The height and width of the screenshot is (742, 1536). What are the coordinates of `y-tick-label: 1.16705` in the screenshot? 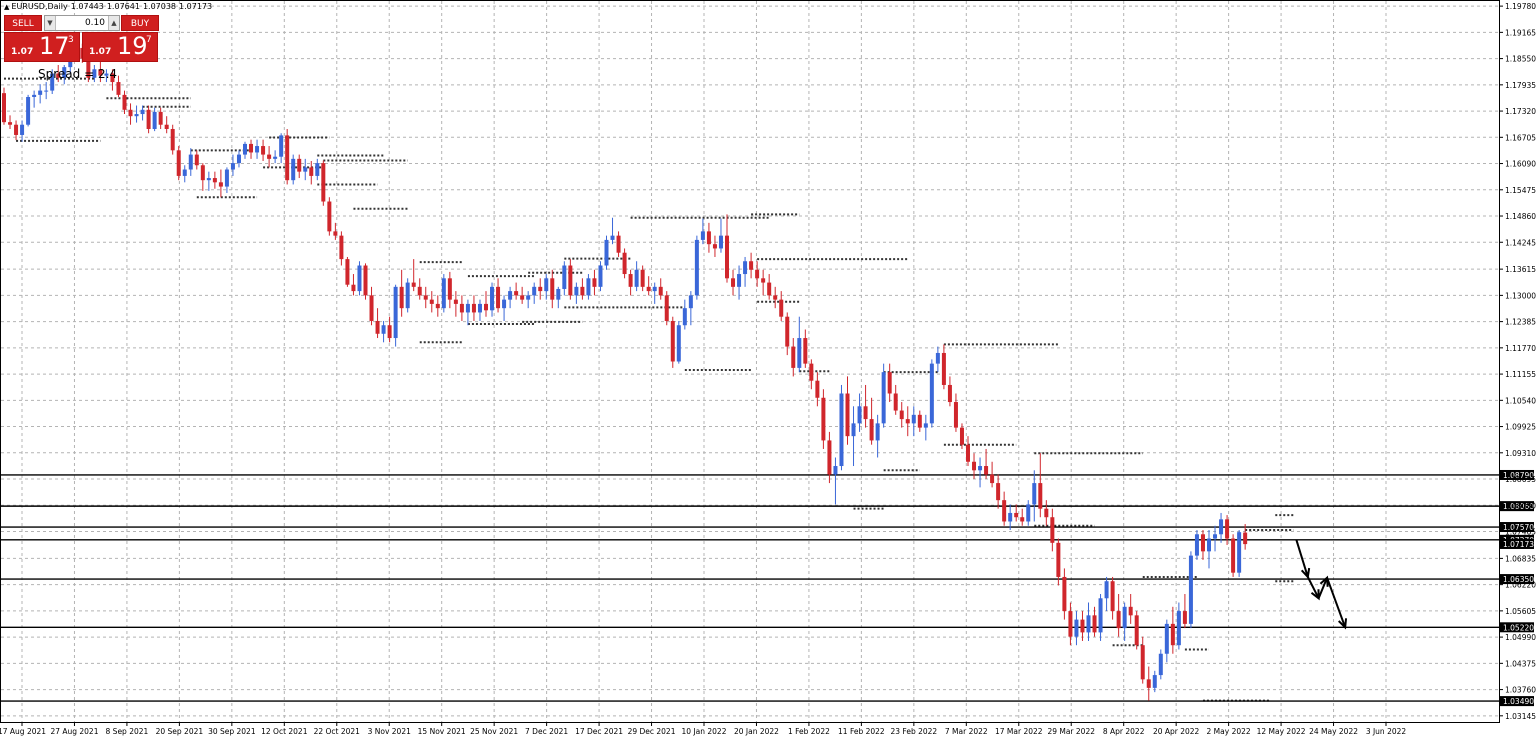 It's located at (1520, 137).